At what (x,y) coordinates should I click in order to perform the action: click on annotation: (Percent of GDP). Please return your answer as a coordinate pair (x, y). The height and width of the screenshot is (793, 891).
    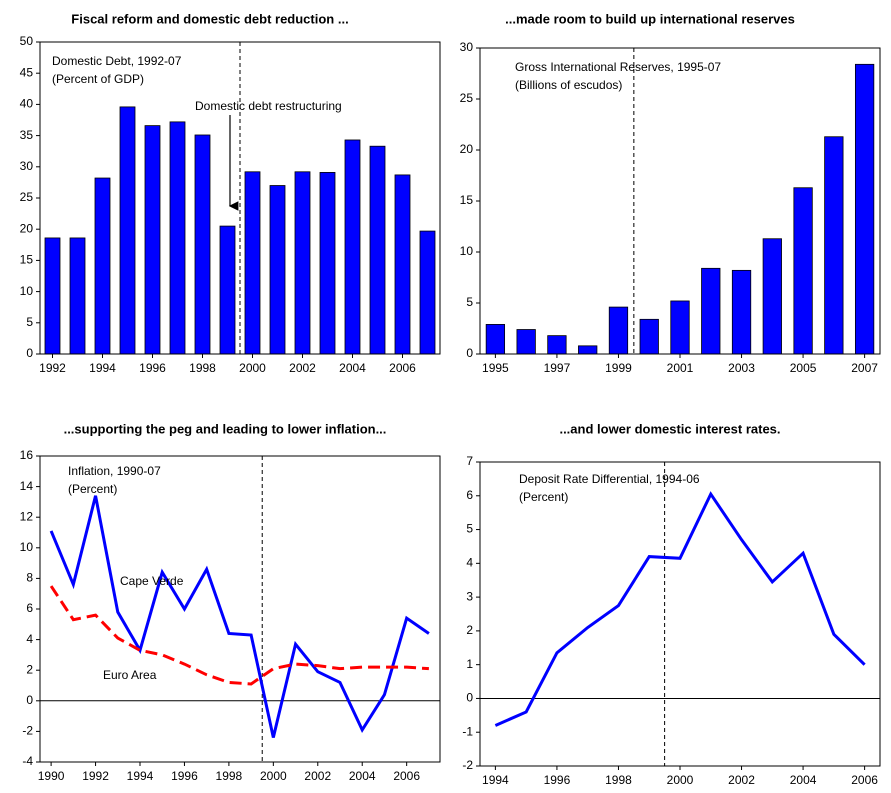
    Looking at the image, I should click on (98, 79).